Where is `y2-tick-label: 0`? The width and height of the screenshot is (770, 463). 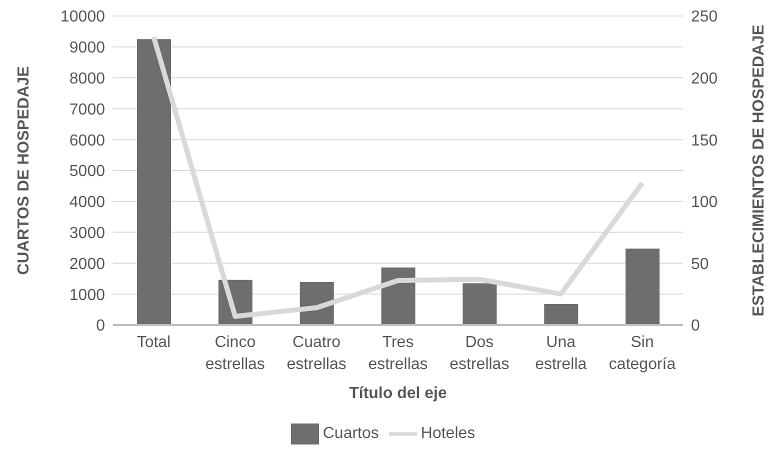 y2-tick-label: 0 is located at coordinates (695, 326).